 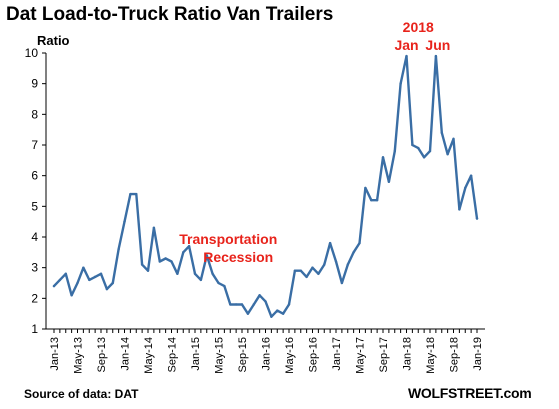 I want to click on y-tick-label: 4, so click(x=34, y=237).